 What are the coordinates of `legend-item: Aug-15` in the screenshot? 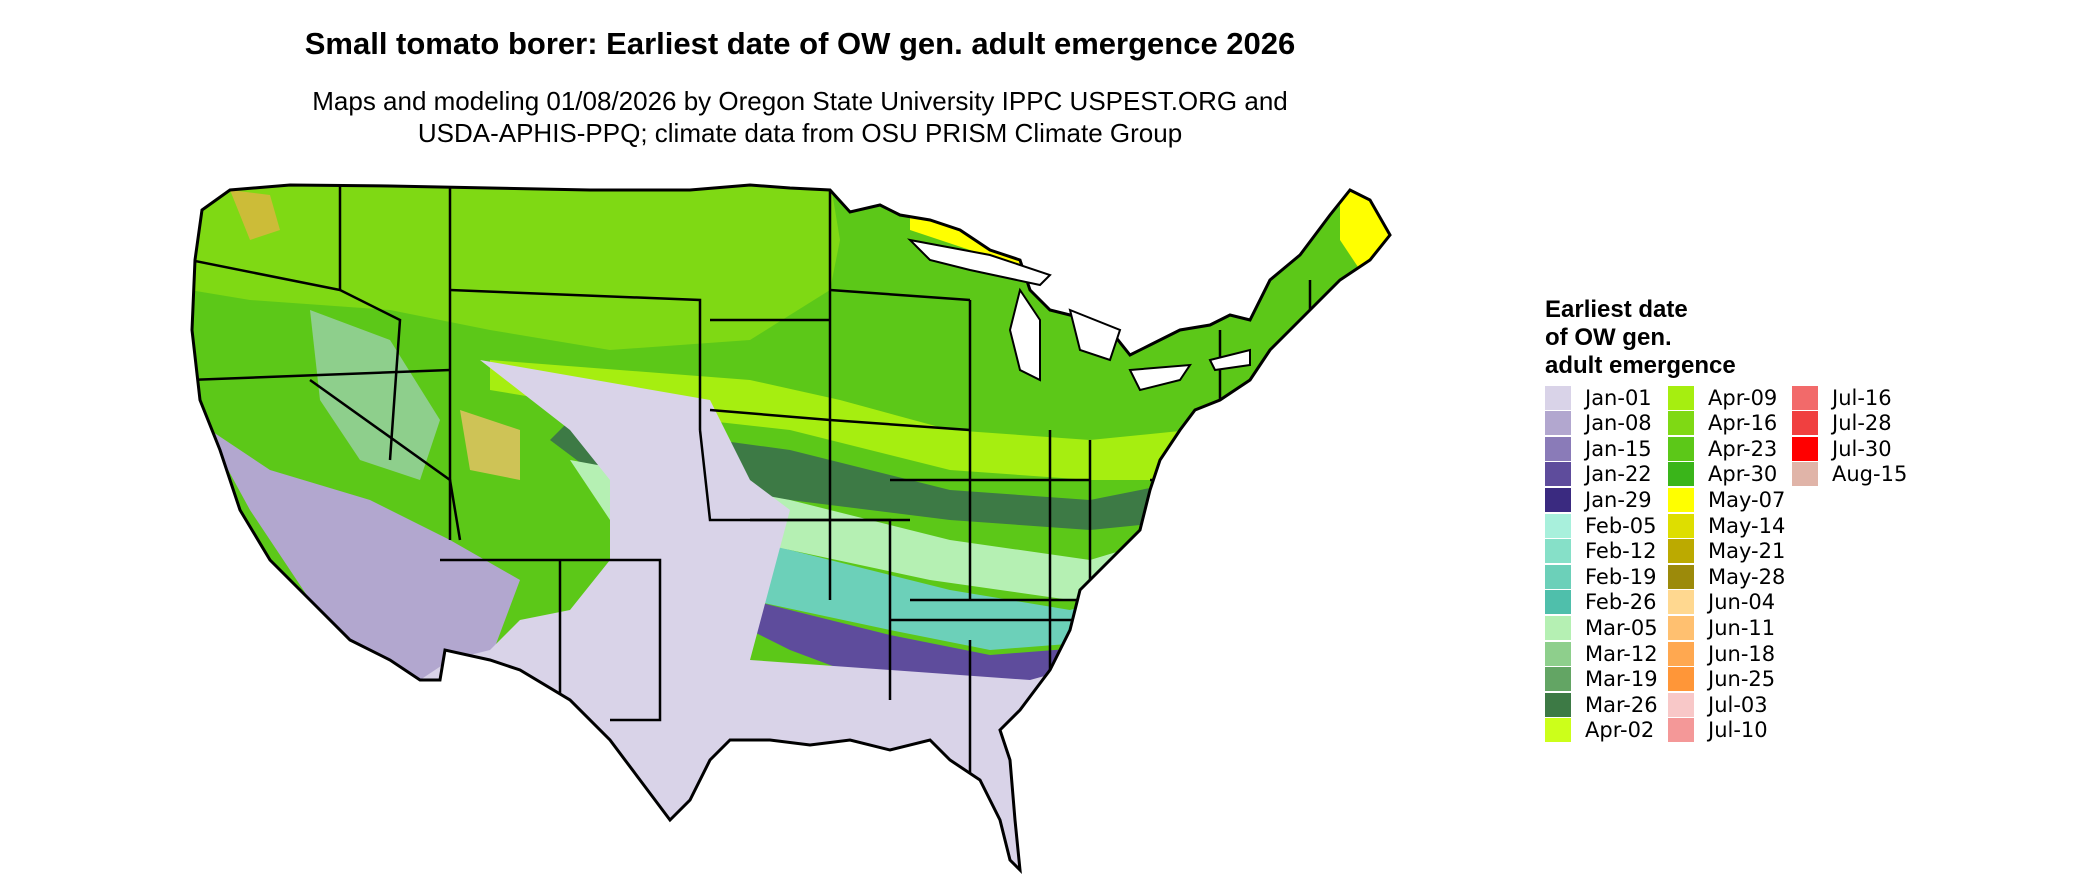 It's located at (1849, 474).